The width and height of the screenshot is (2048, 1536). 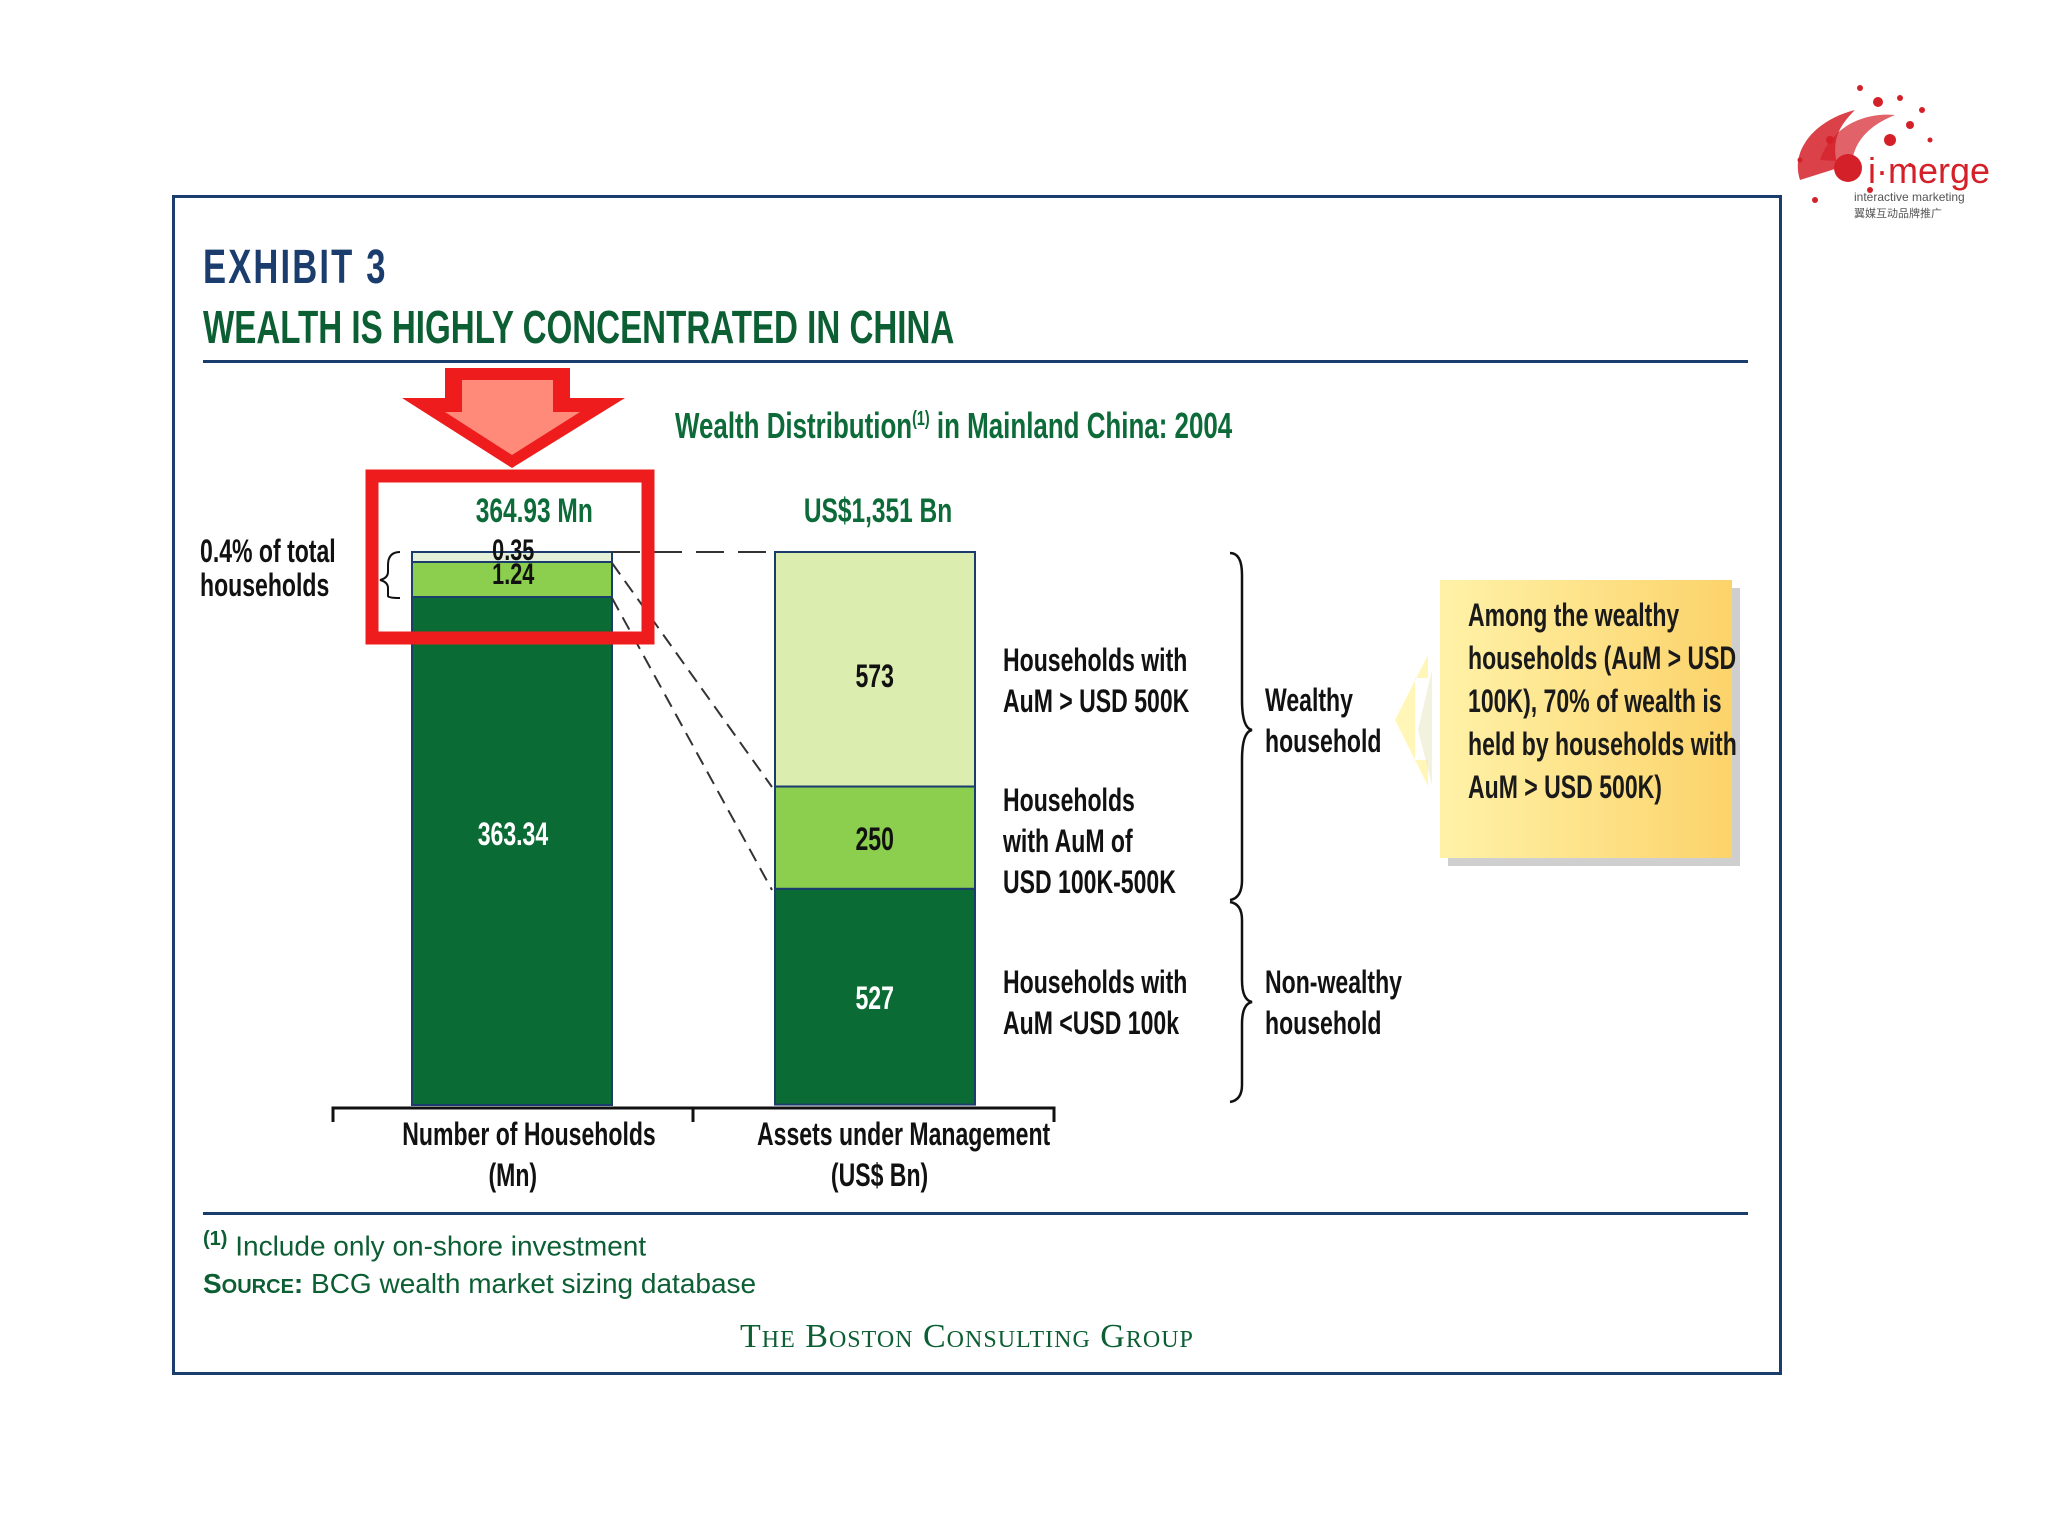 What do you see at coordinates (534, 511) in the screenshot?
I see `households-total-label: 364.93 Mn` at bounding box center [534, 511].